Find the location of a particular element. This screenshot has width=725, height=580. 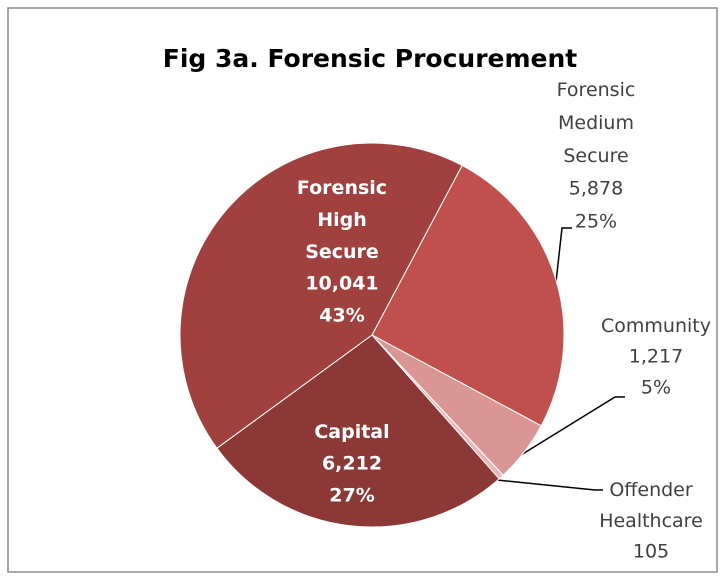

slice-name-line: Capital is located at coordinates (351, 432).